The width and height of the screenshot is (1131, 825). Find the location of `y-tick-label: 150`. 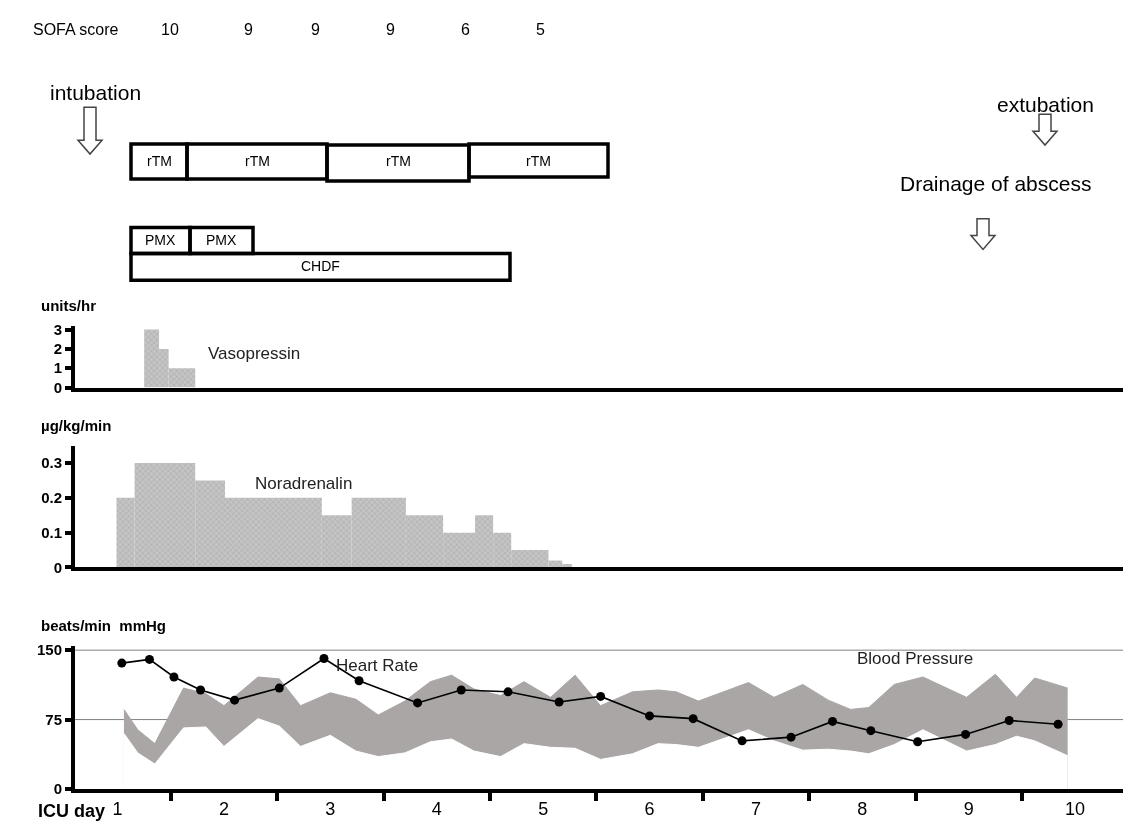

y-tick-label: 150 is located at coordinates (49, 650).